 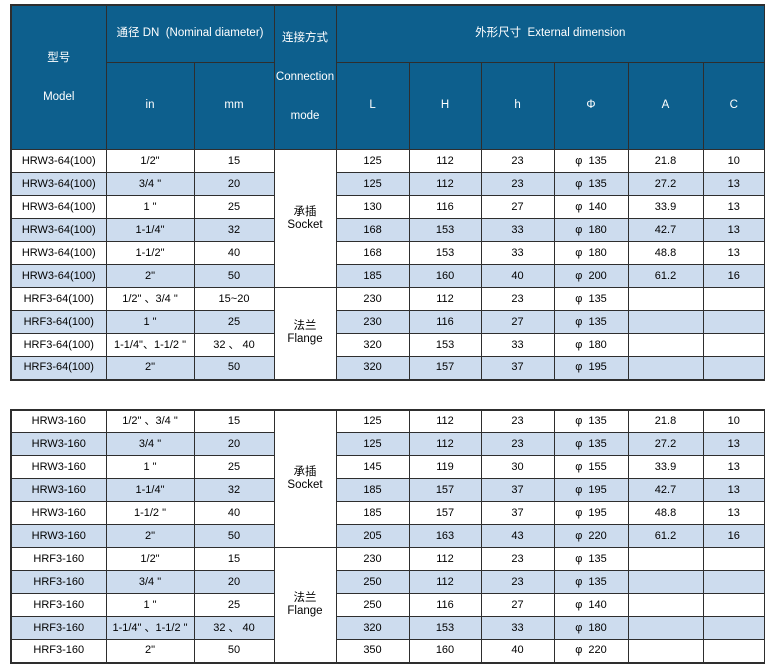 I want to click on cell-model: HRF3-160, so click(x=58, y=628).